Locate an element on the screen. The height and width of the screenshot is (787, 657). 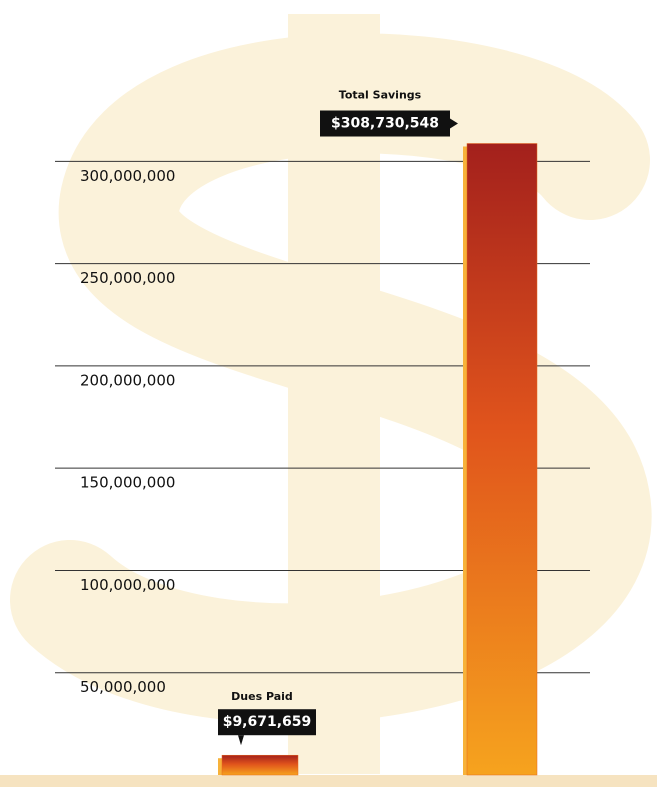
floor is located at coordinates (328, 781).